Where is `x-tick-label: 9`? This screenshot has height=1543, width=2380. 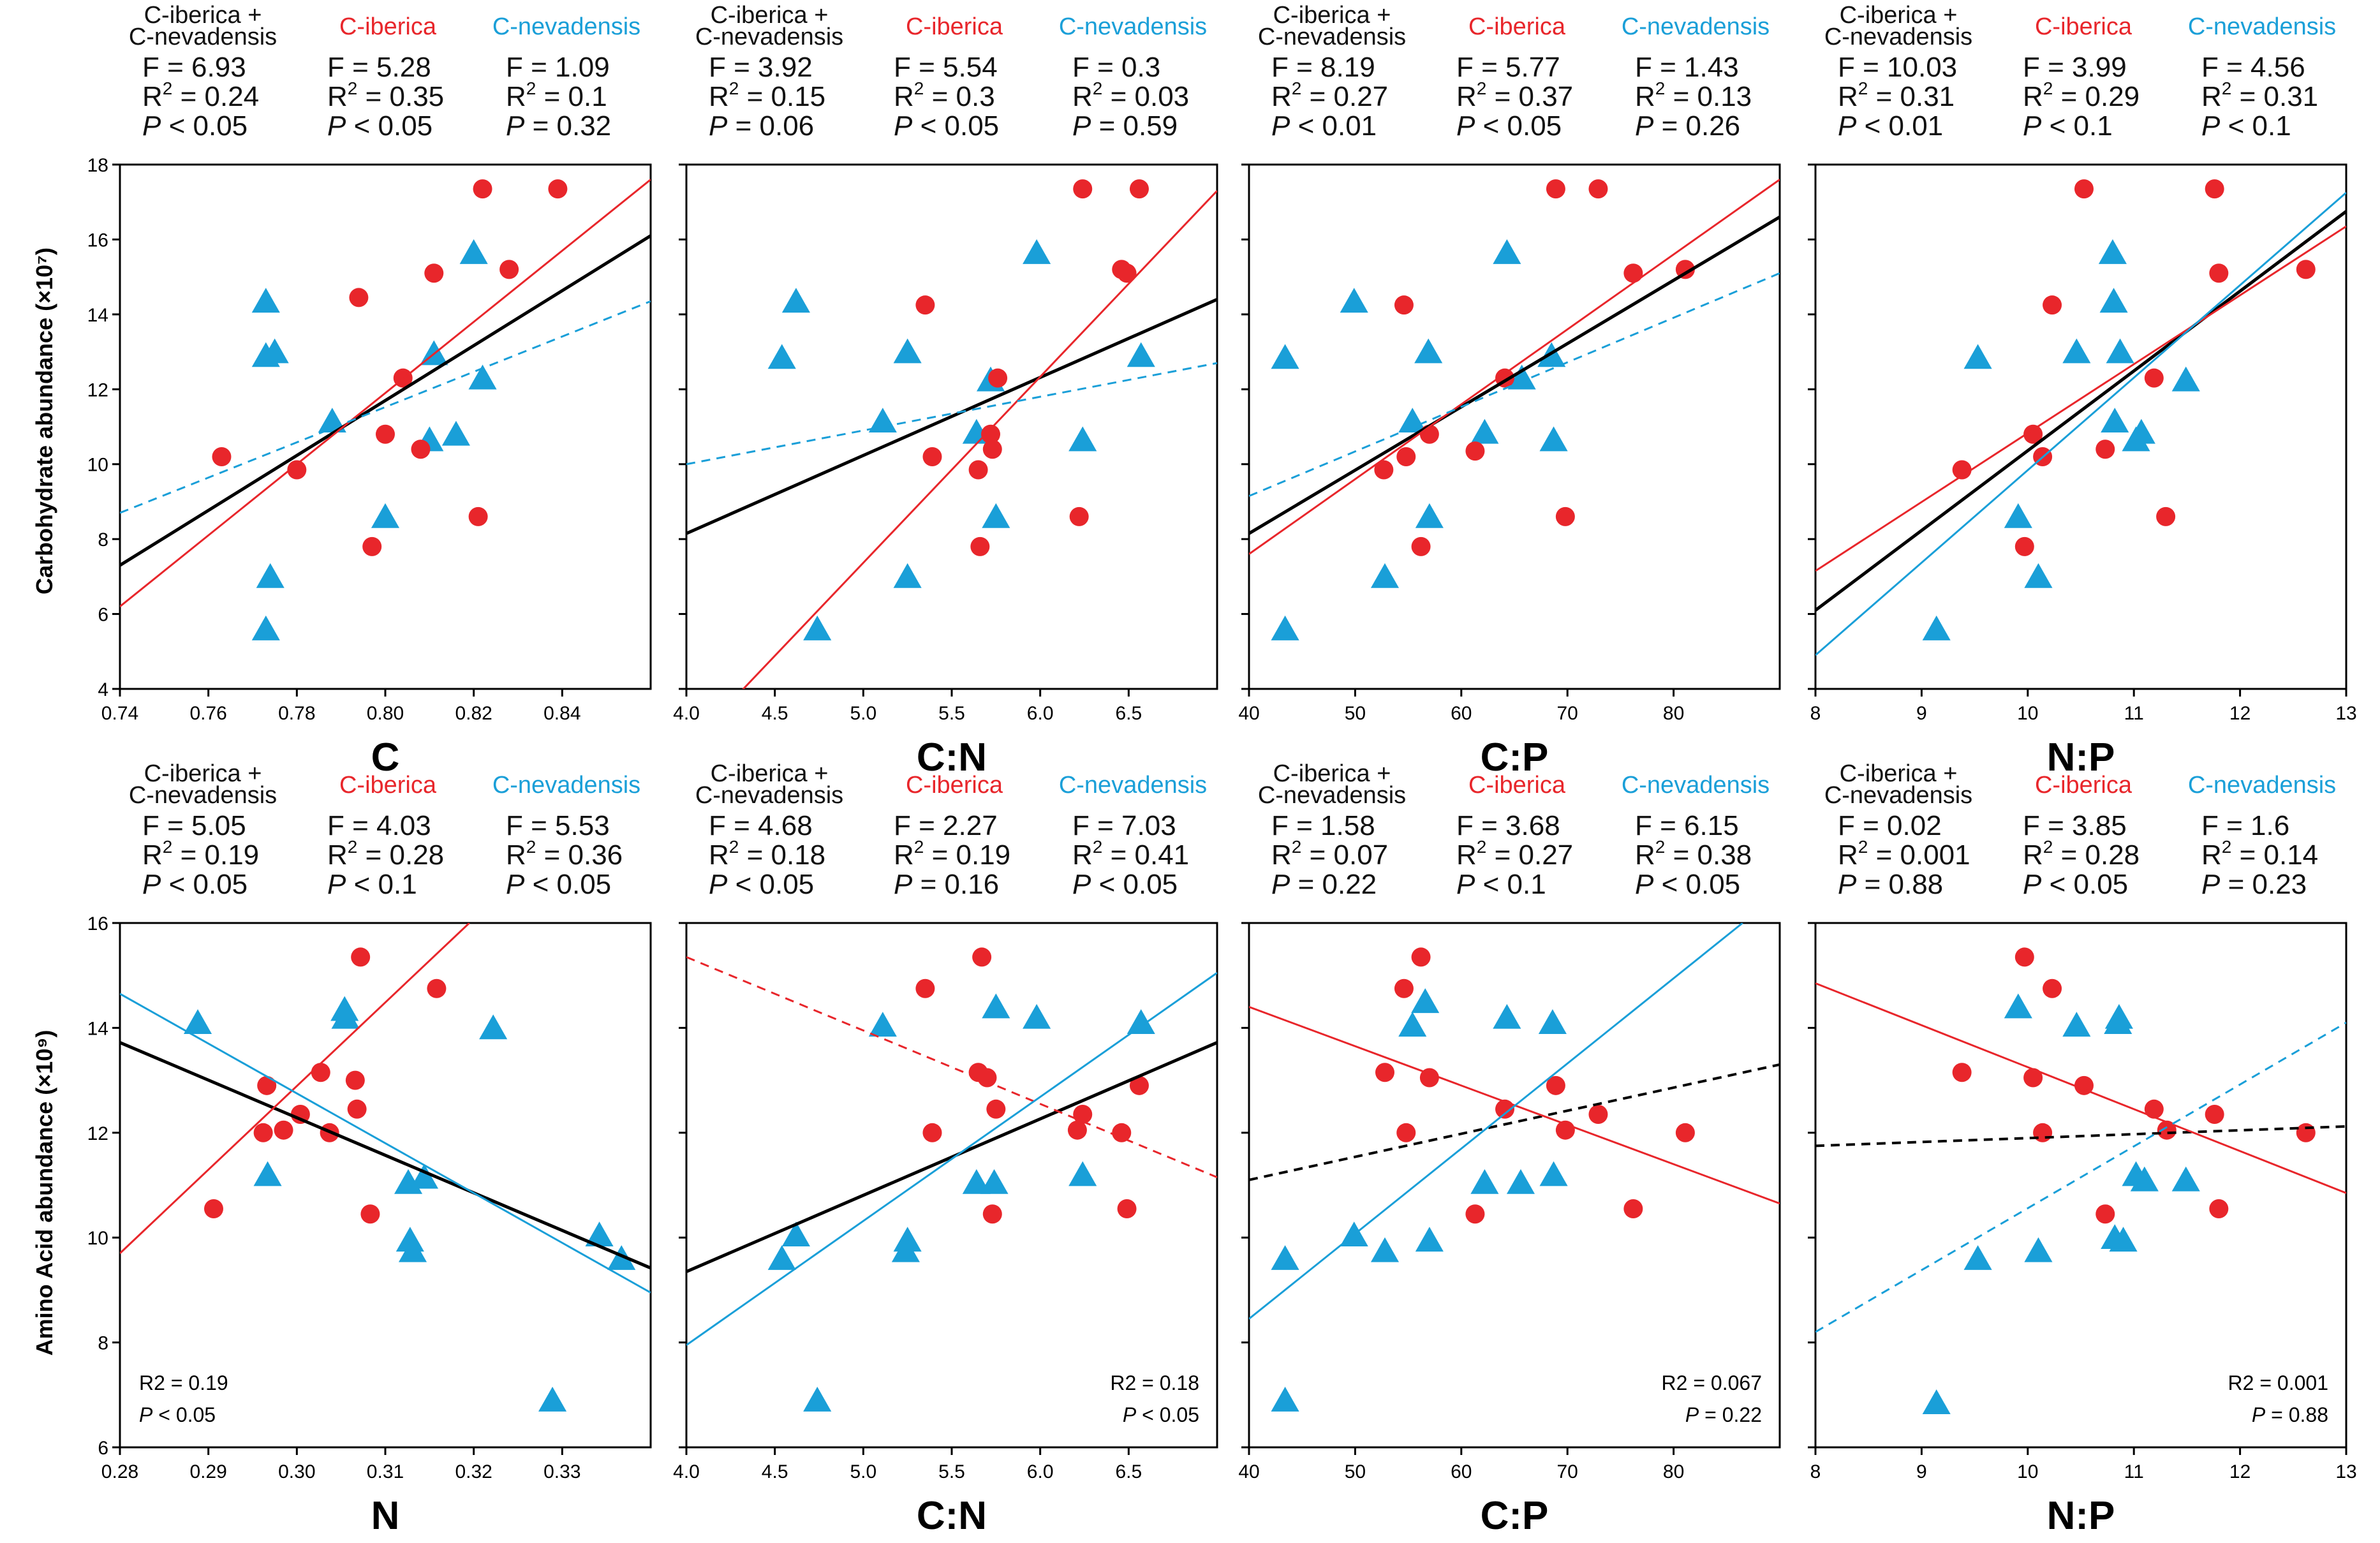
x-tick-label: 9 is located at coordinates (1921, 713).